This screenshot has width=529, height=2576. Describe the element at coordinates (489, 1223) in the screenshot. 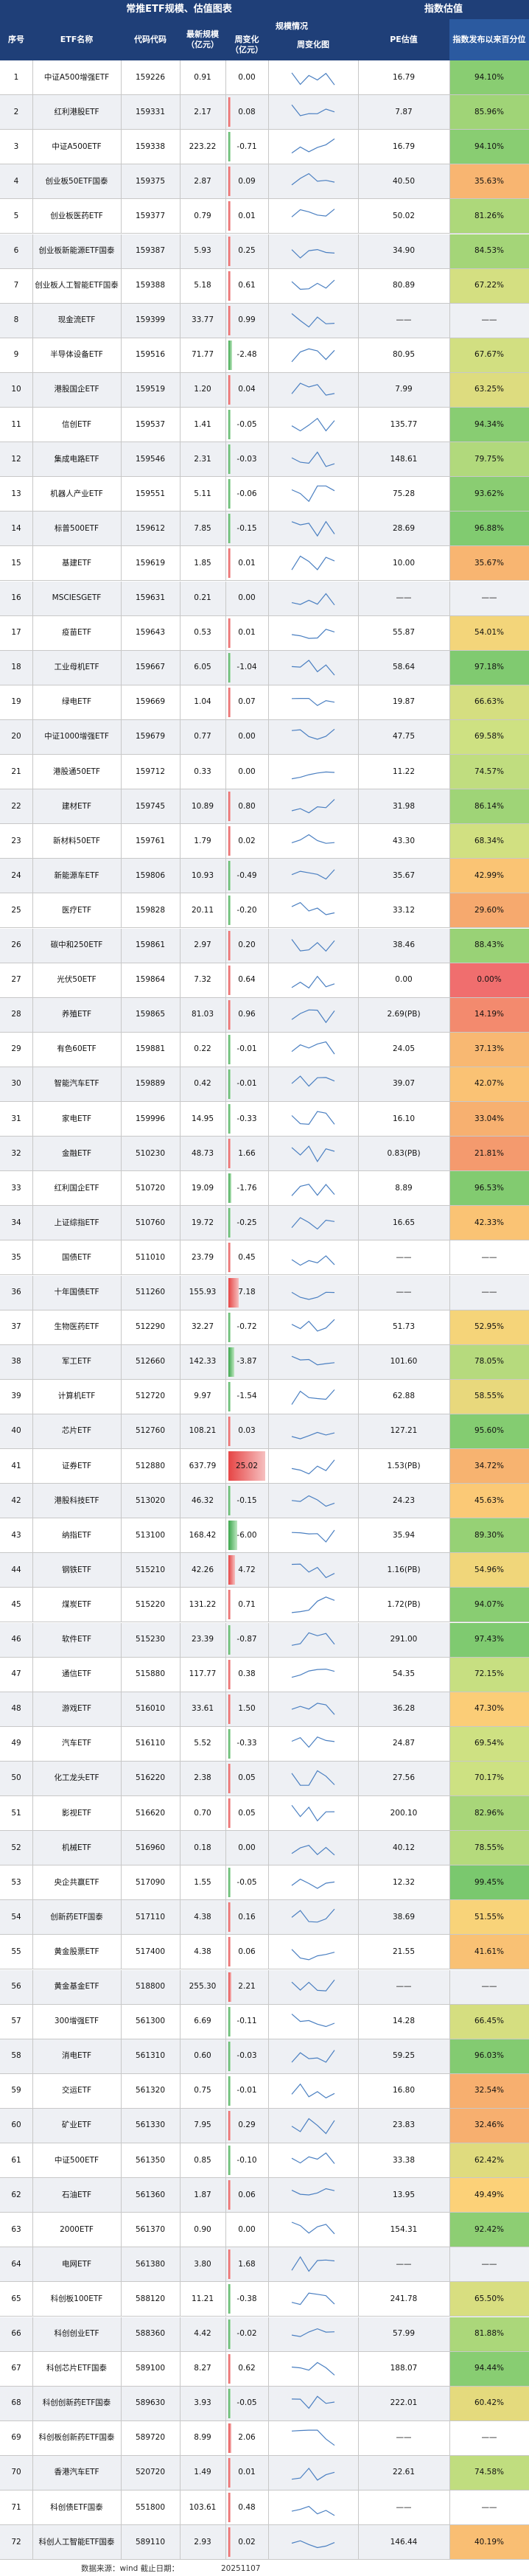

I see `percentile-value: 42.33%` at that location.